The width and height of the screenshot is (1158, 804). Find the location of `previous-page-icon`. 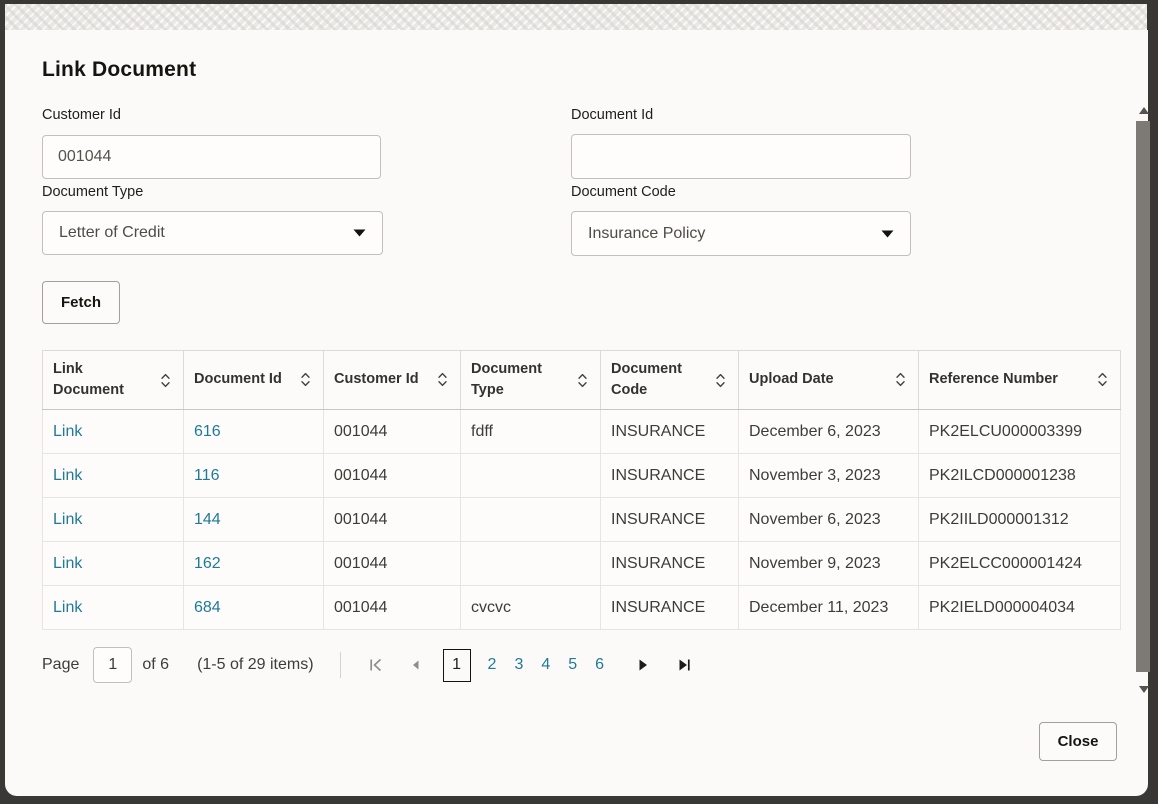

previous-page-icon is located at coordinates (416, 665).